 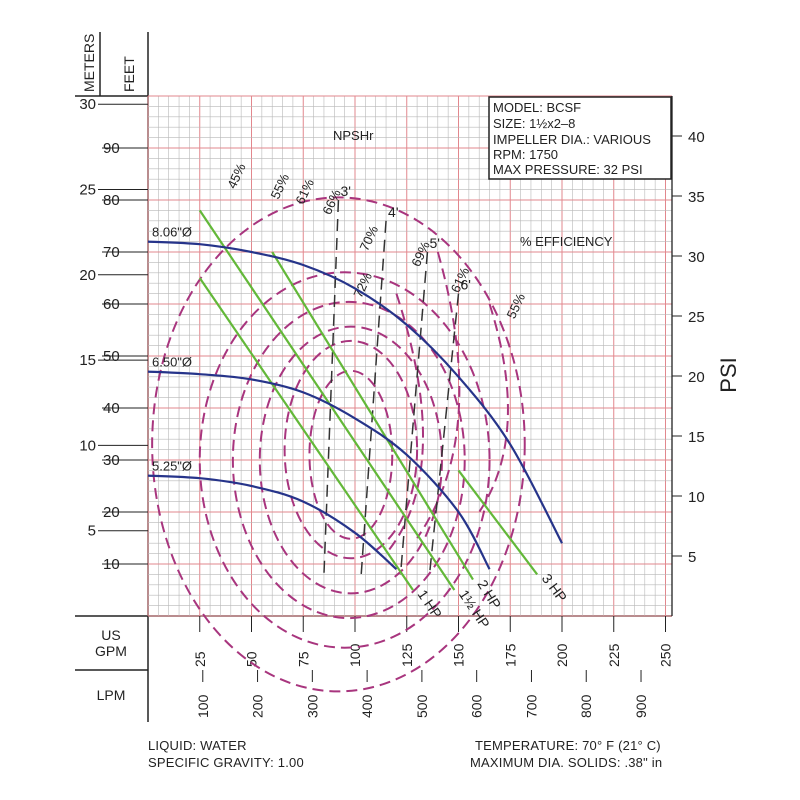 I want to click on lpm-tick-label: 800, so click(x=586, y=706).